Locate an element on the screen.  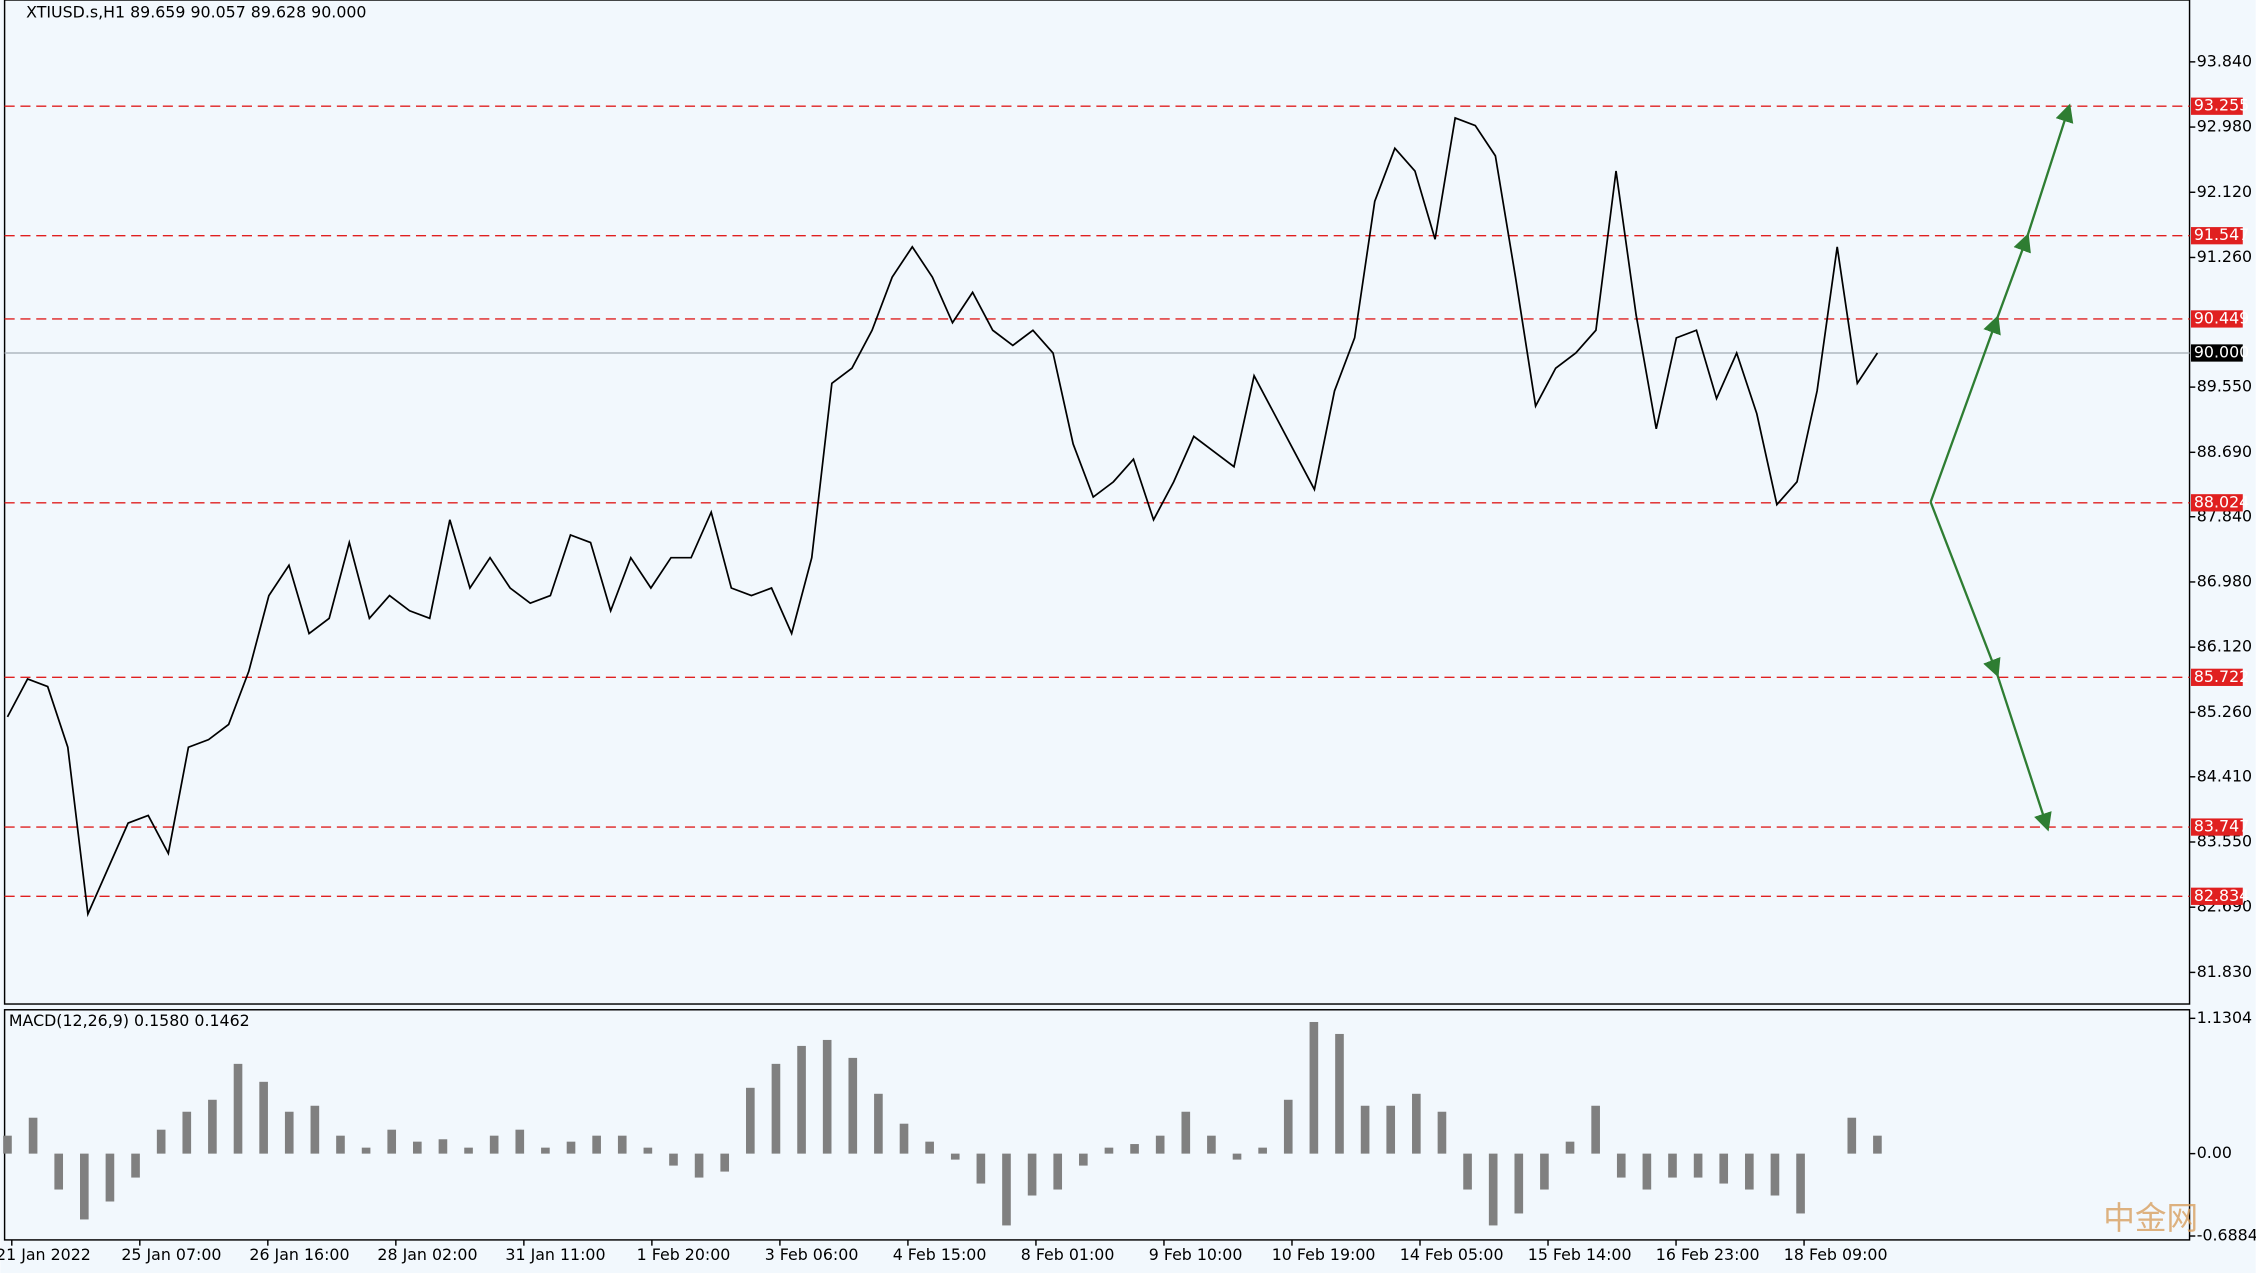
x-tick-label: 15 Feb 14:00 is located at coordinates (1580, 1254).